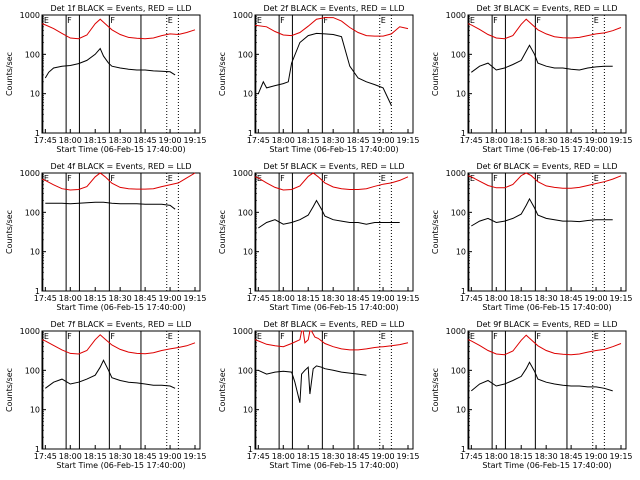 The height and width of the screenshot is (480, 640). What do you see at coordinates (120, 8) in the screenshot?
I see `panel-title: Det 1f BLACK = Events, RED = LLD` at bounding box center [120, 8].